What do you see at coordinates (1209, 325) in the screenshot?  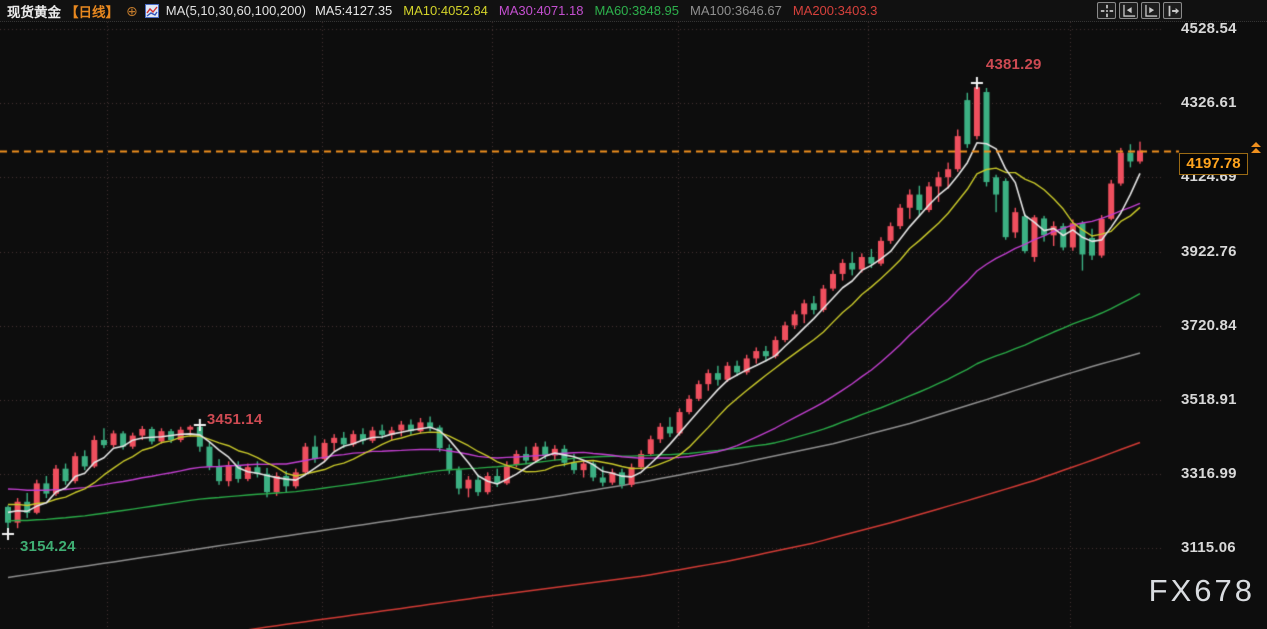 I see `y-axis-label: 3720.84` at bounding box center [1209, 325].